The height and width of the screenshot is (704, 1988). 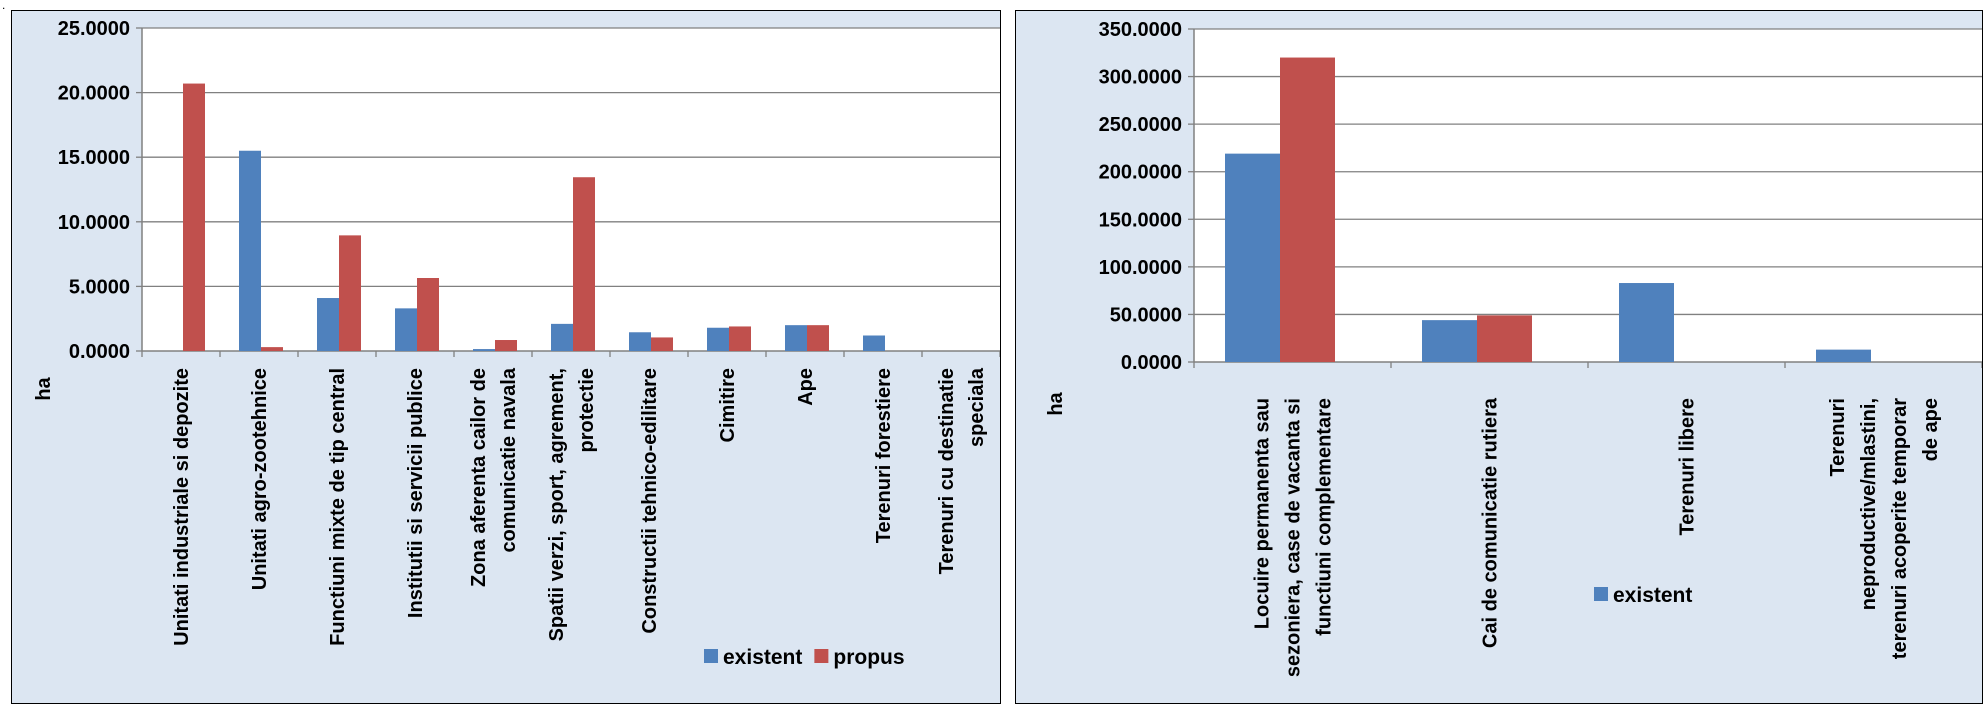 What do you see at coordinates (868, 657) in the screenshot?
I see `legend-label-propus: propus` at bounding box center [868, 657].